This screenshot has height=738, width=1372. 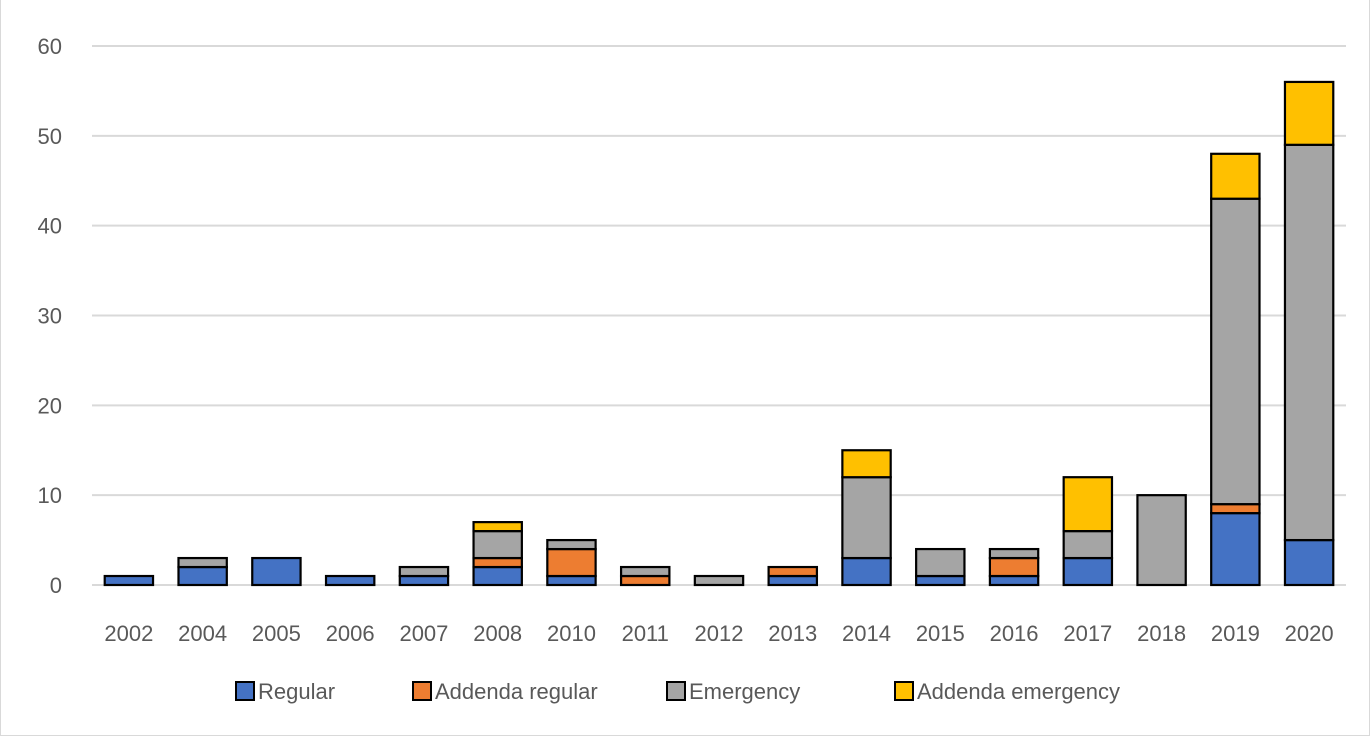 I want to click on y-tick-label: 50, so click(x=50, y=136).